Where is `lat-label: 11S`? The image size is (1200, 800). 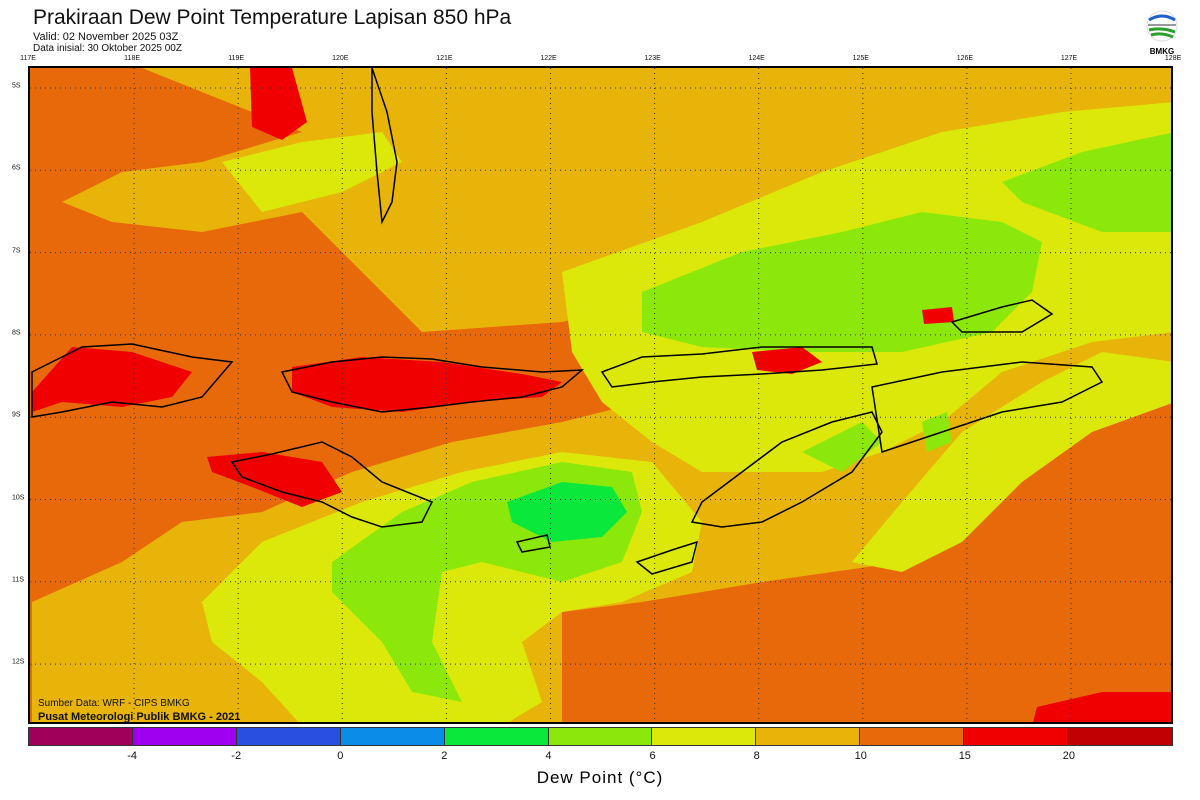 lat-label: 11S is located at coordinates (18, 580).